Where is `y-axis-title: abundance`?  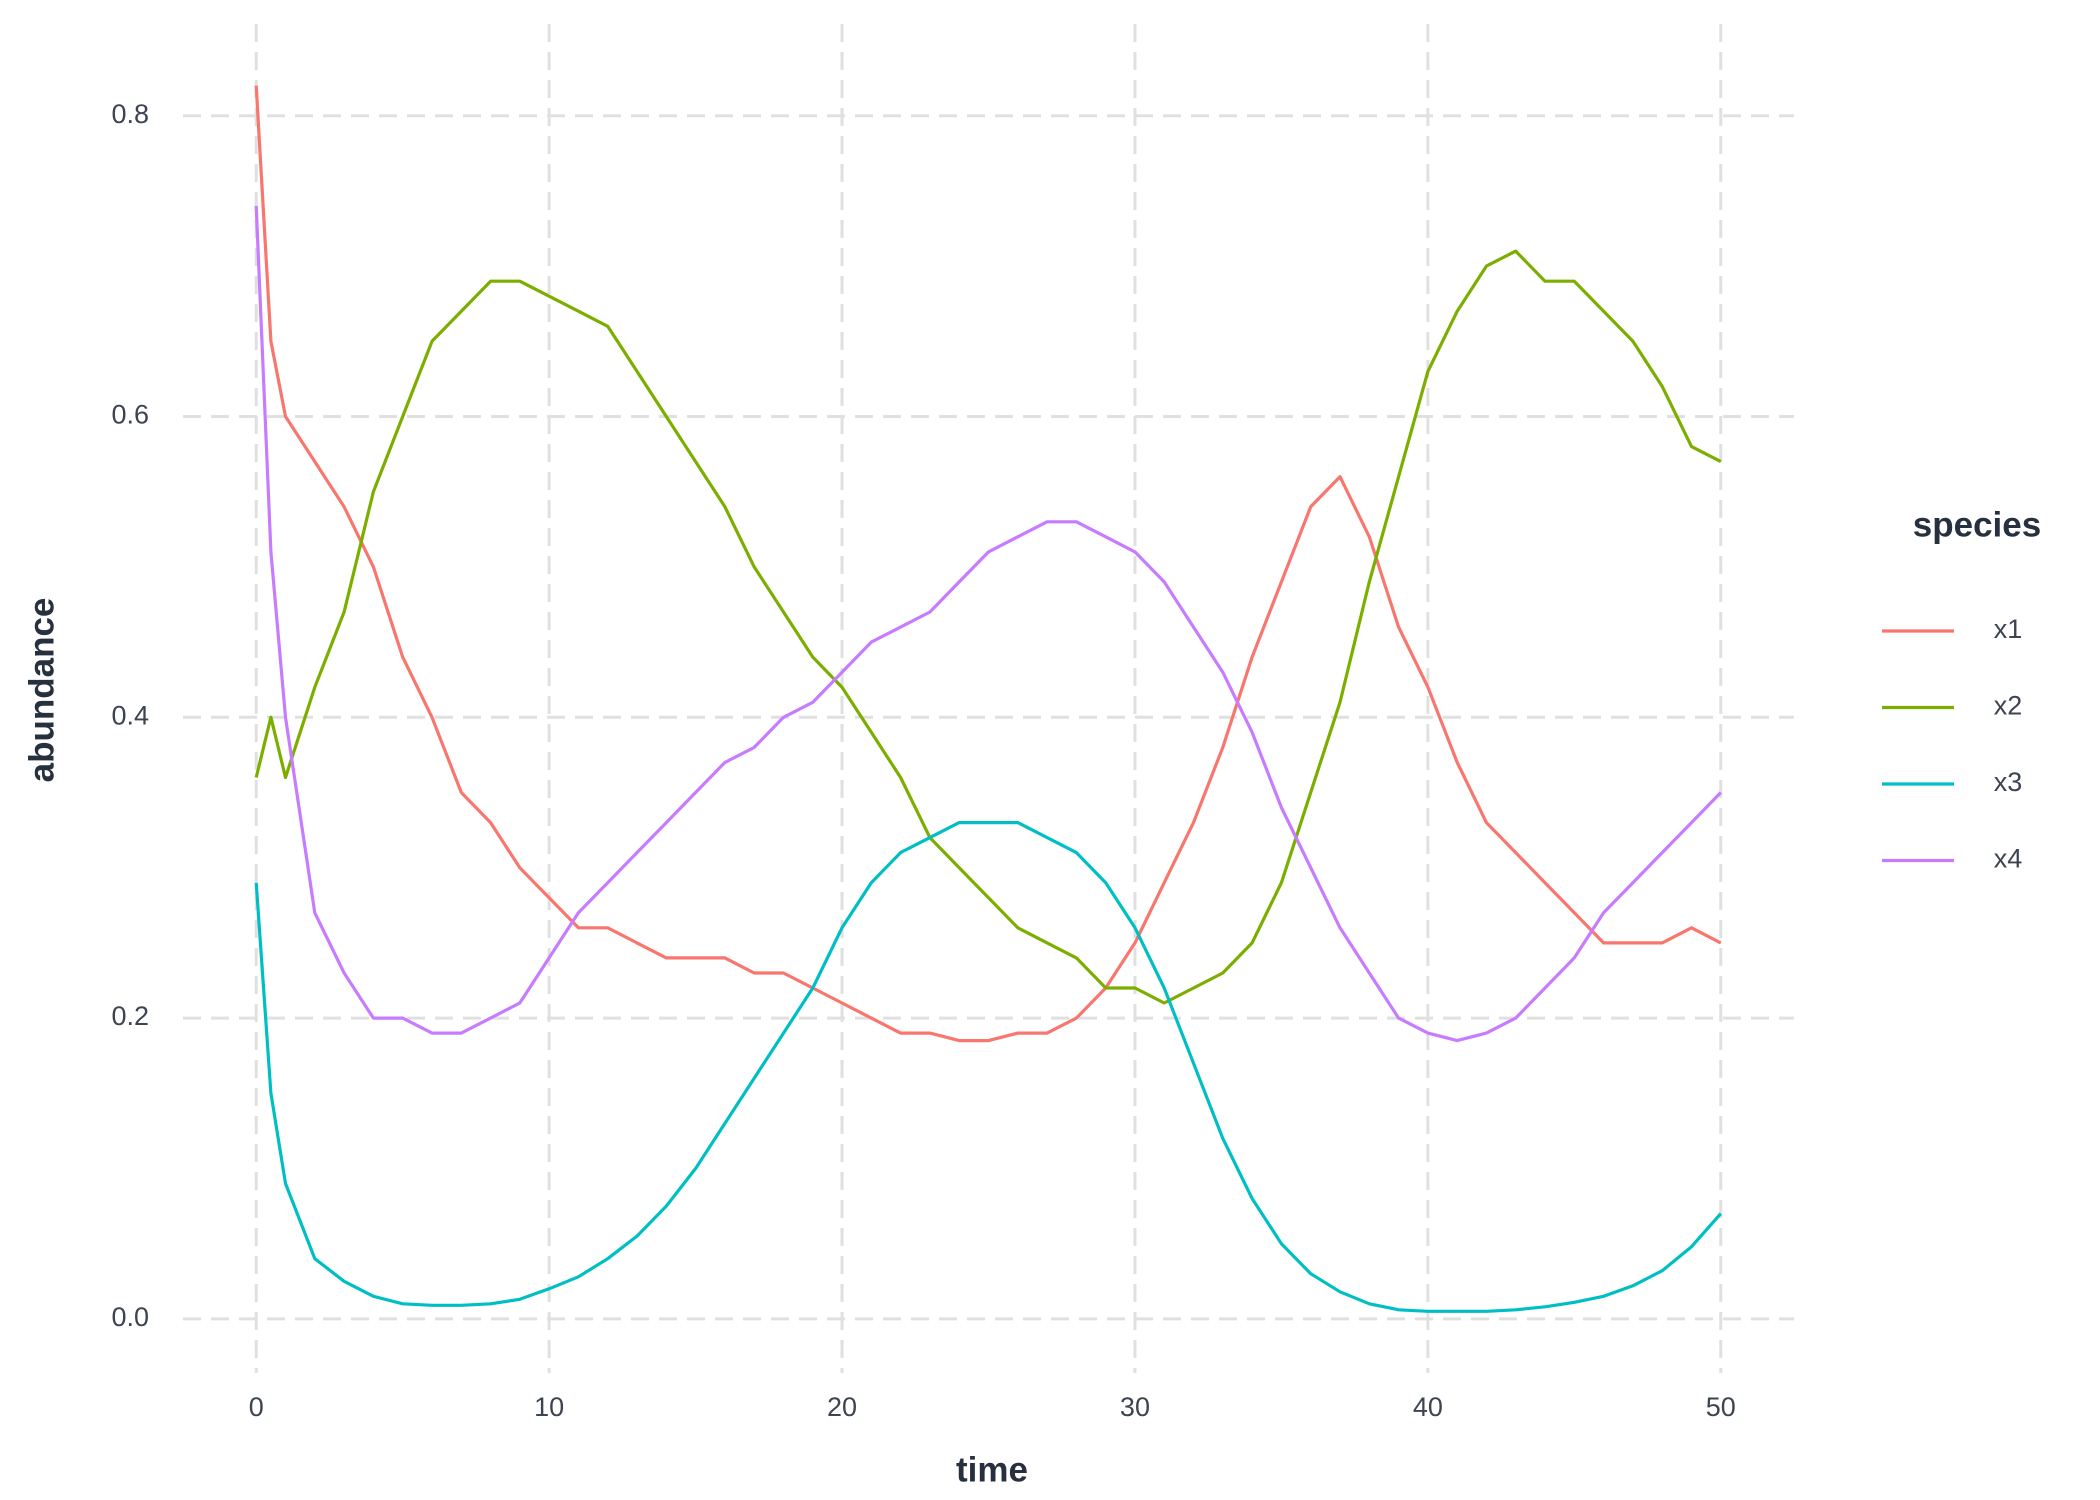
y-axis-title: abundance is located at coordinates (41, 690).